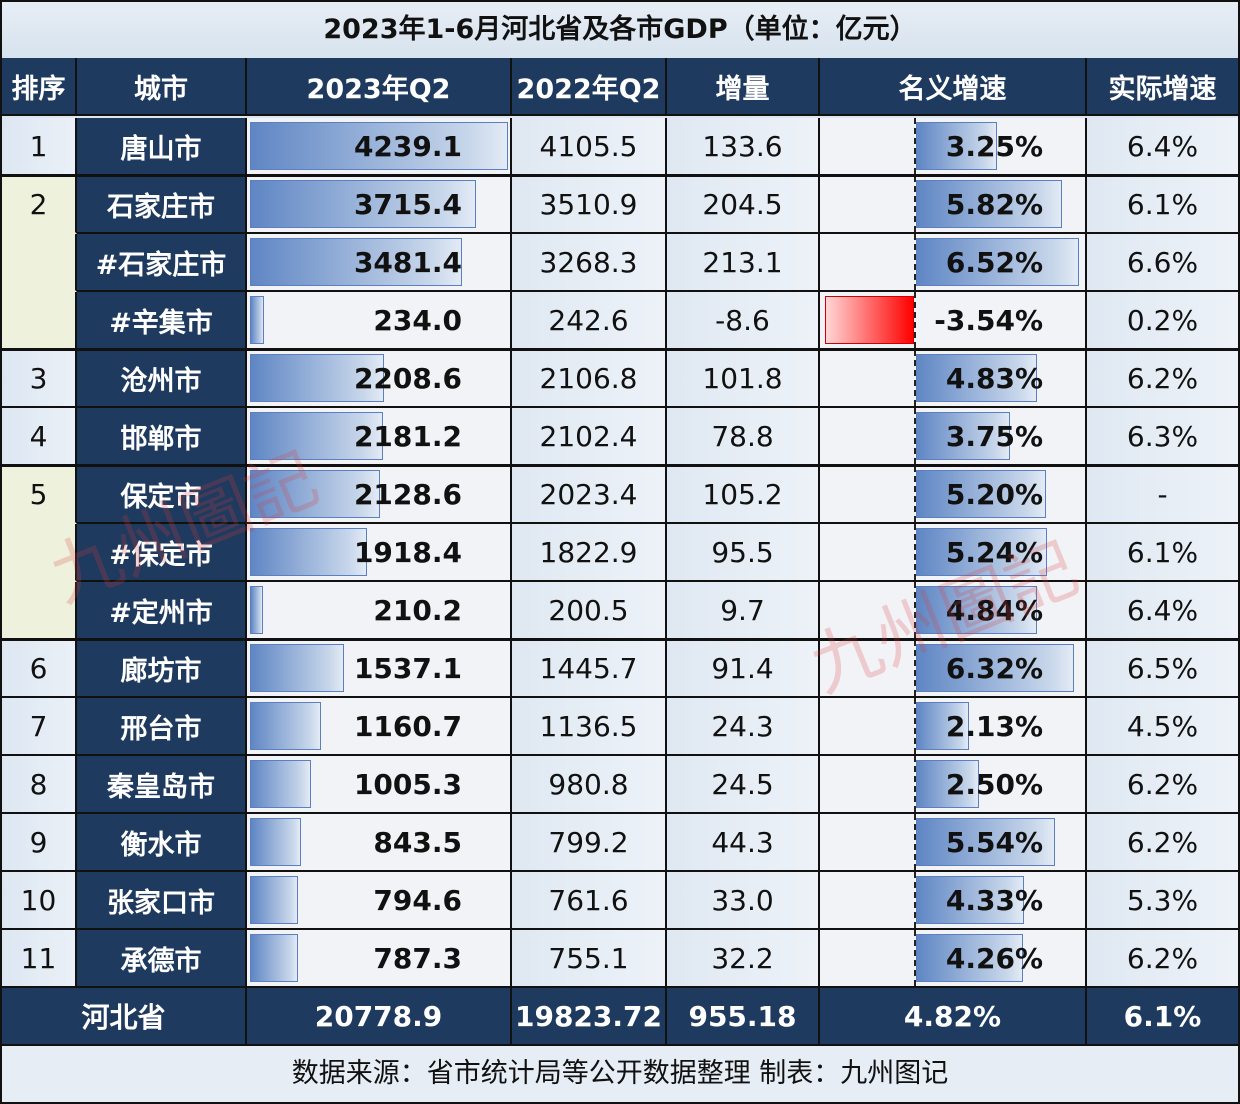 Image resolution: width=1240 pixels, height=1104 pixels. Describe the element at coordinates (743, 147) in the screenshot. I see `increase-cell: 133.6` at that location.